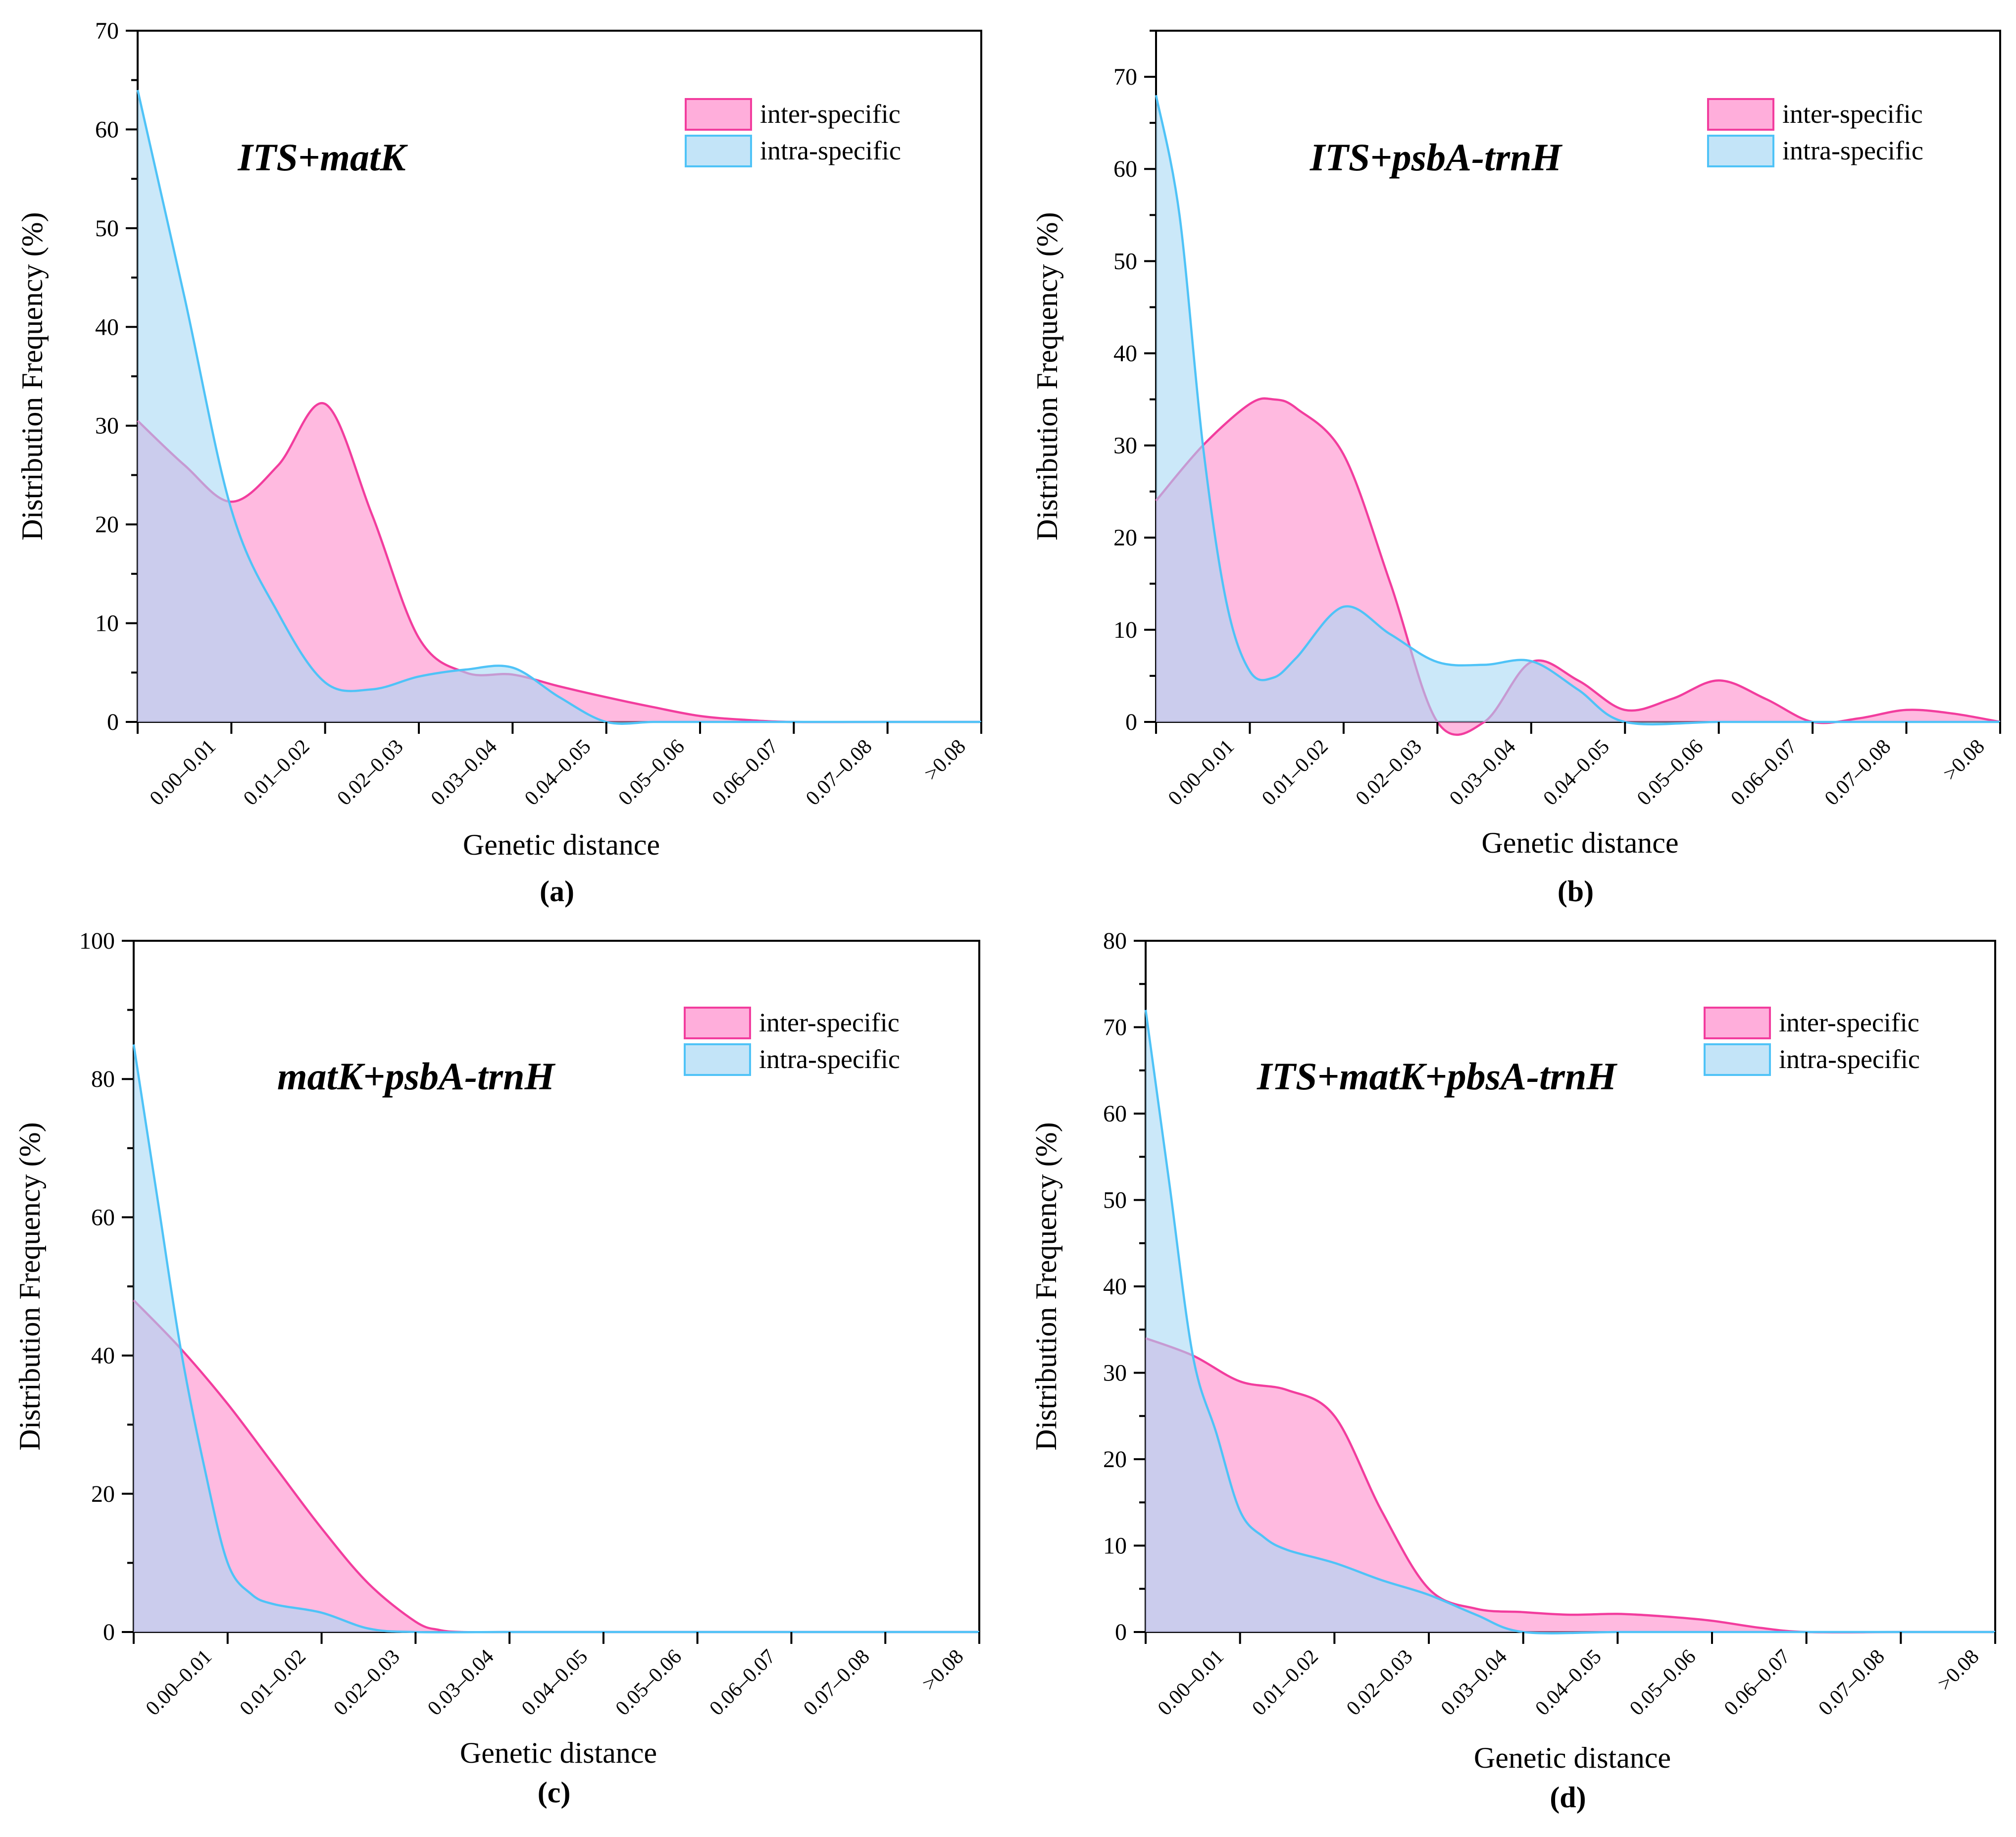 This screenshot has height=1837, width=2016. Describe the element at coordinates (1568, 1797) in the screenshot. I see `panel-label: (d)` at that location.